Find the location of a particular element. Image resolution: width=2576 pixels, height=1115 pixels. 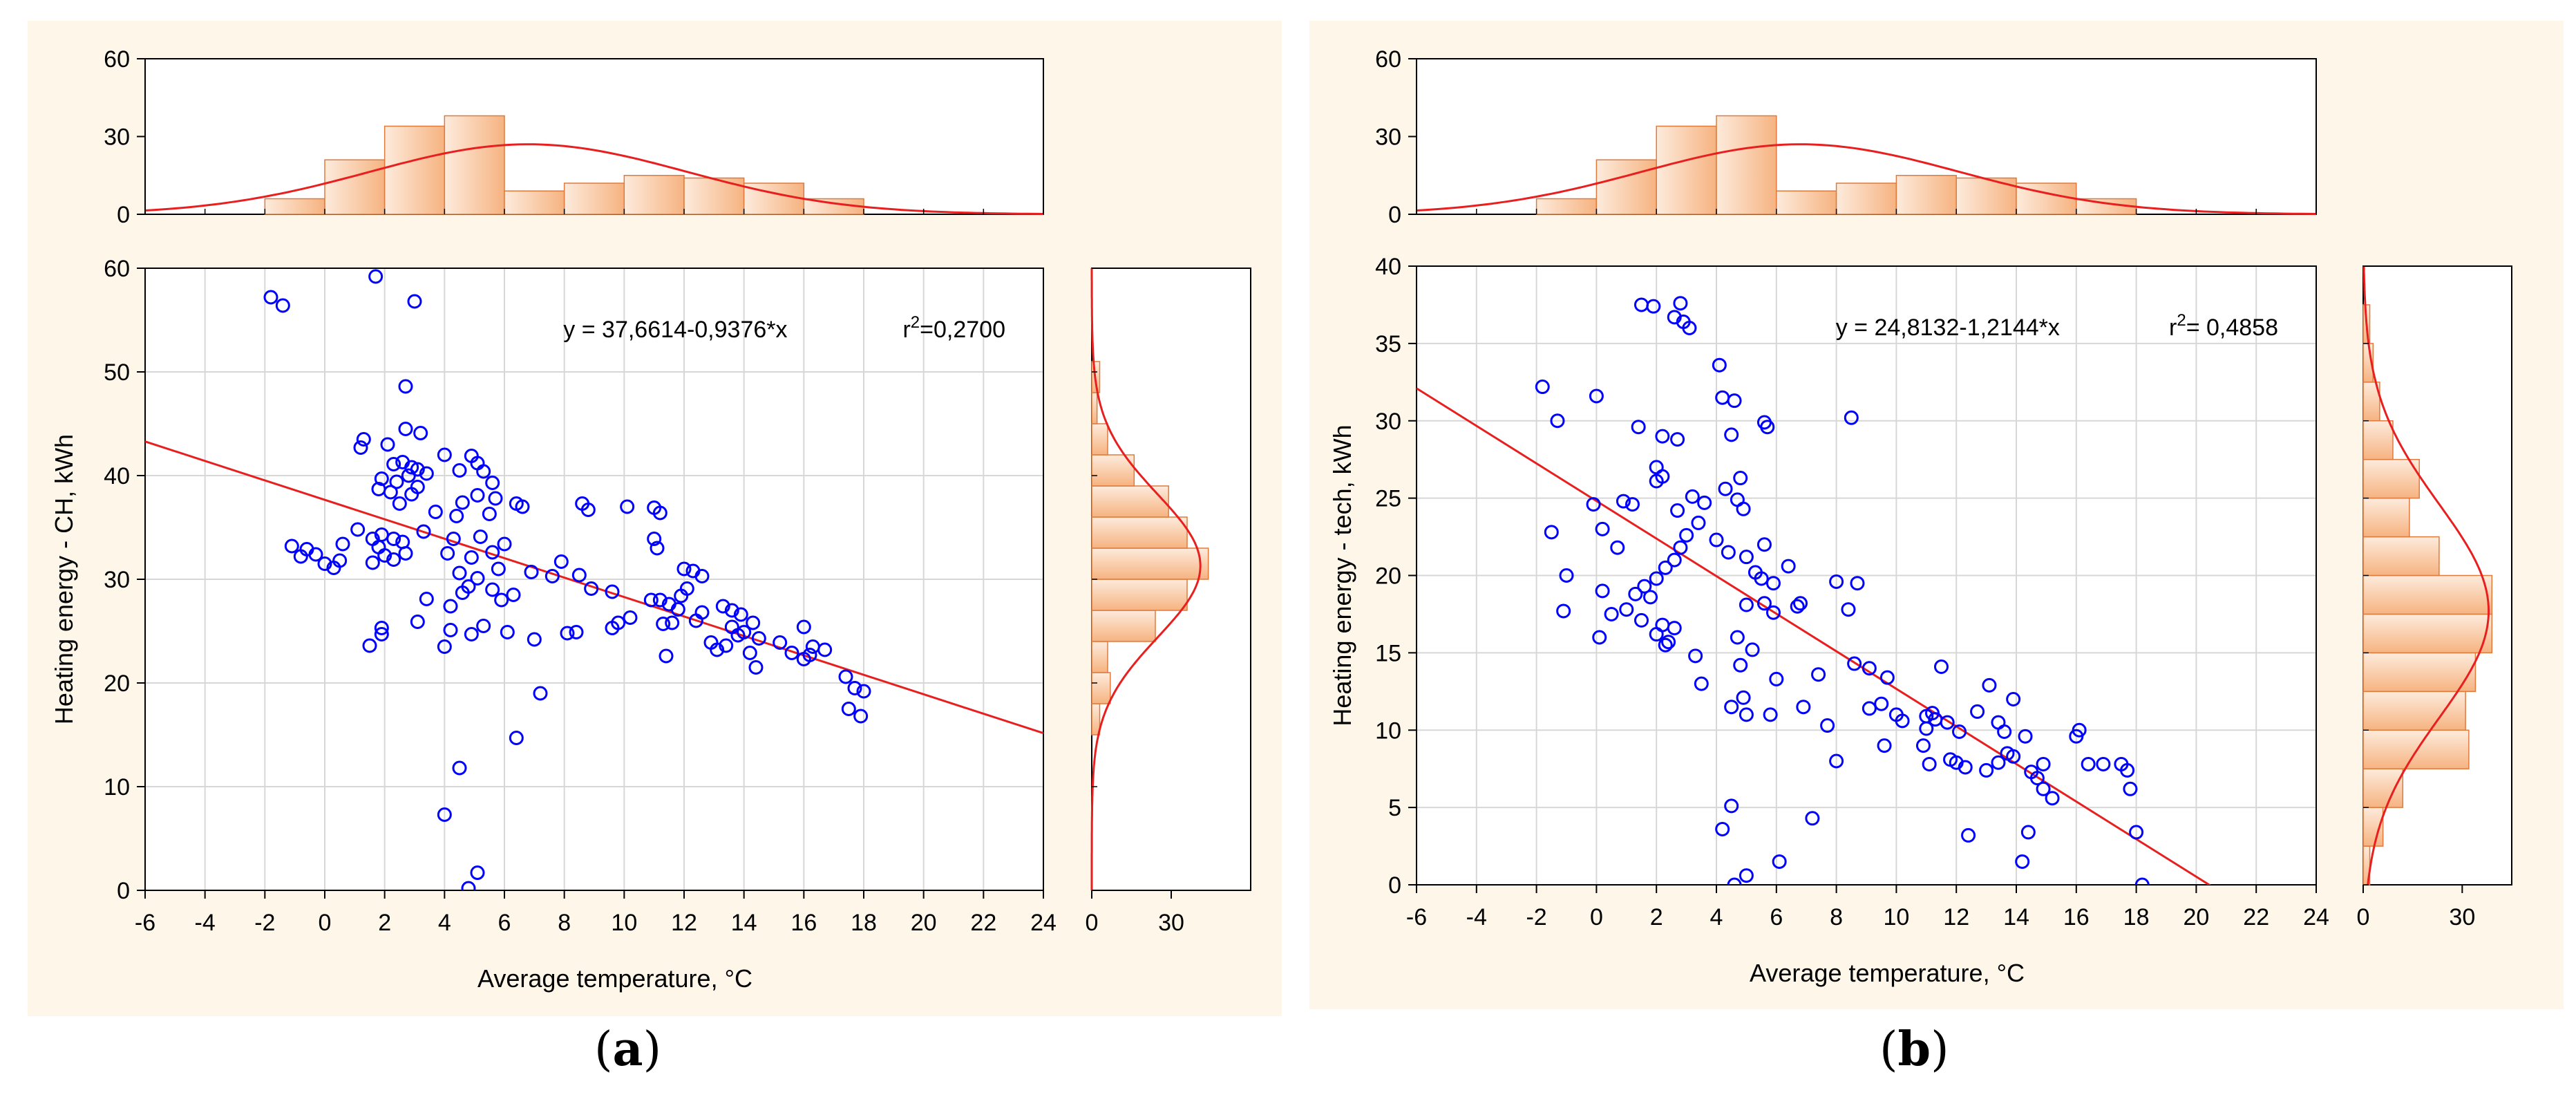

caption-b: (b) is located at coordinates (1914, 1049).